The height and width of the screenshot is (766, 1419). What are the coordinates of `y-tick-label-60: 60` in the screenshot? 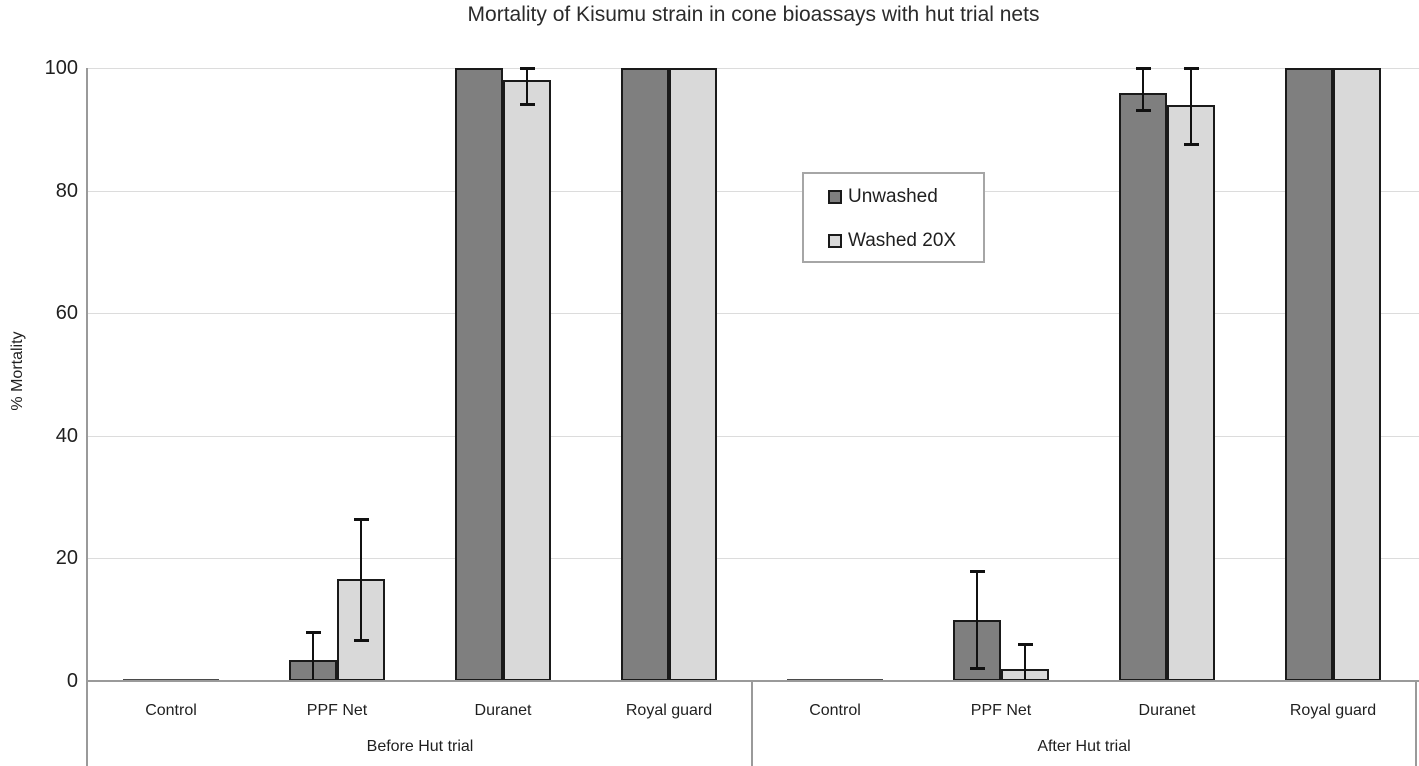 It's located at (66, 313).